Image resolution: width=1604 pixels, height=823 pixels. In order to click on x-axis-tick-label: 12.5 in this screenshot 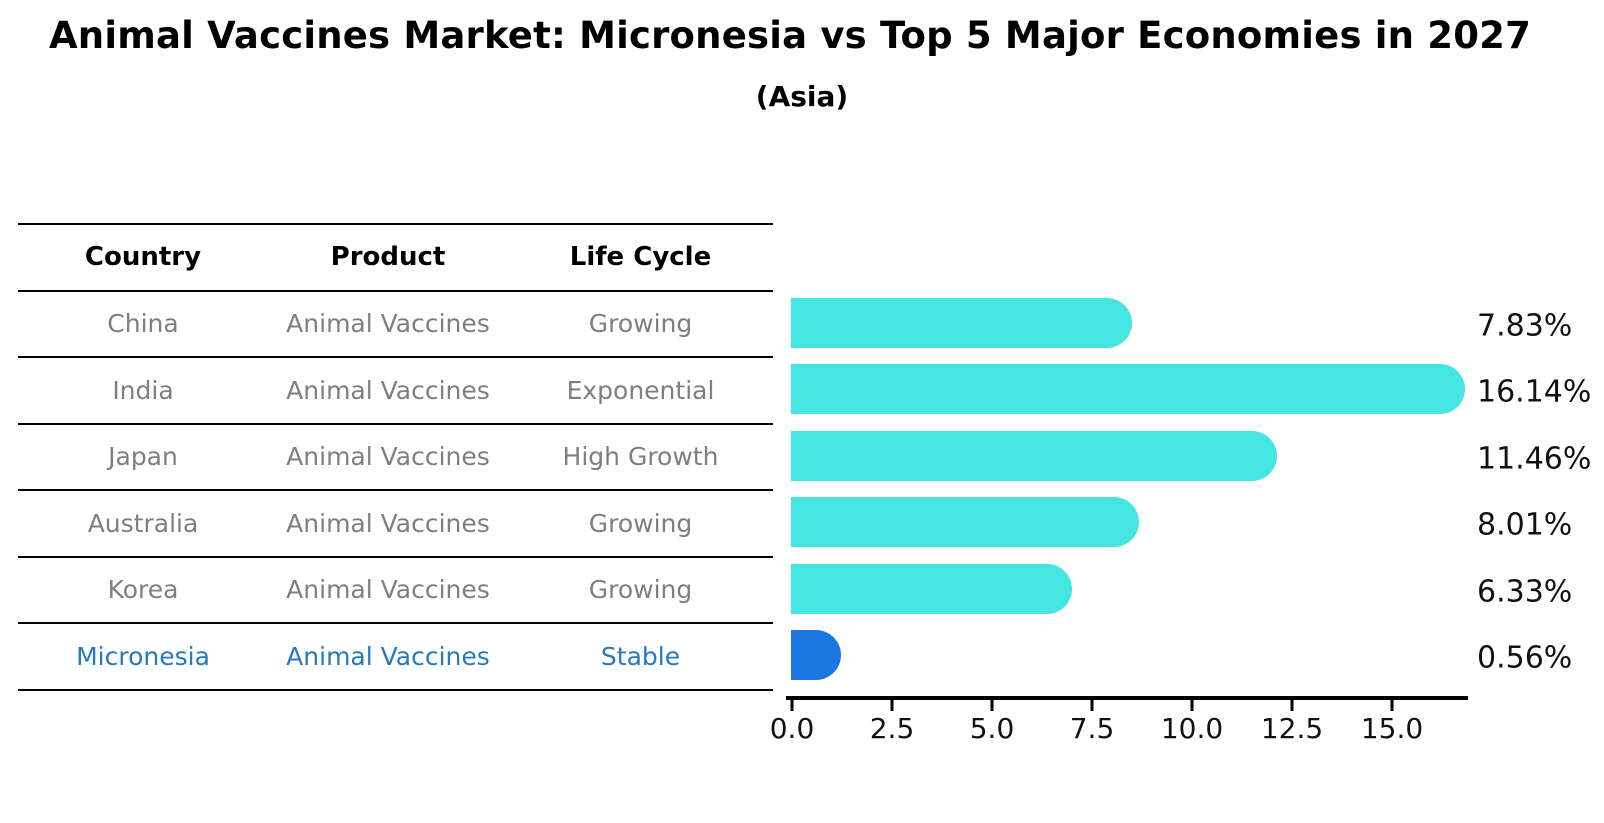, I will do `click(1292, 728)`.